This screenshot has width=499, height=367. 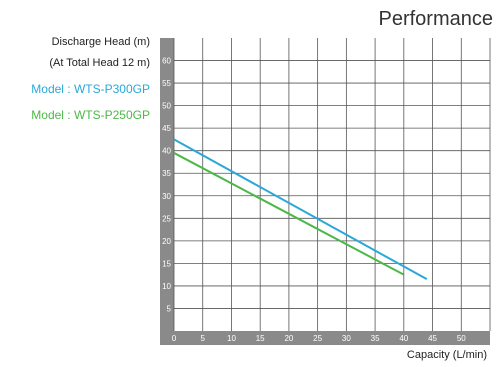 What do you see at coordinates (436, 19) in the screenshot?
I see `chart-title: Performance` at bounding box center [436, 19].